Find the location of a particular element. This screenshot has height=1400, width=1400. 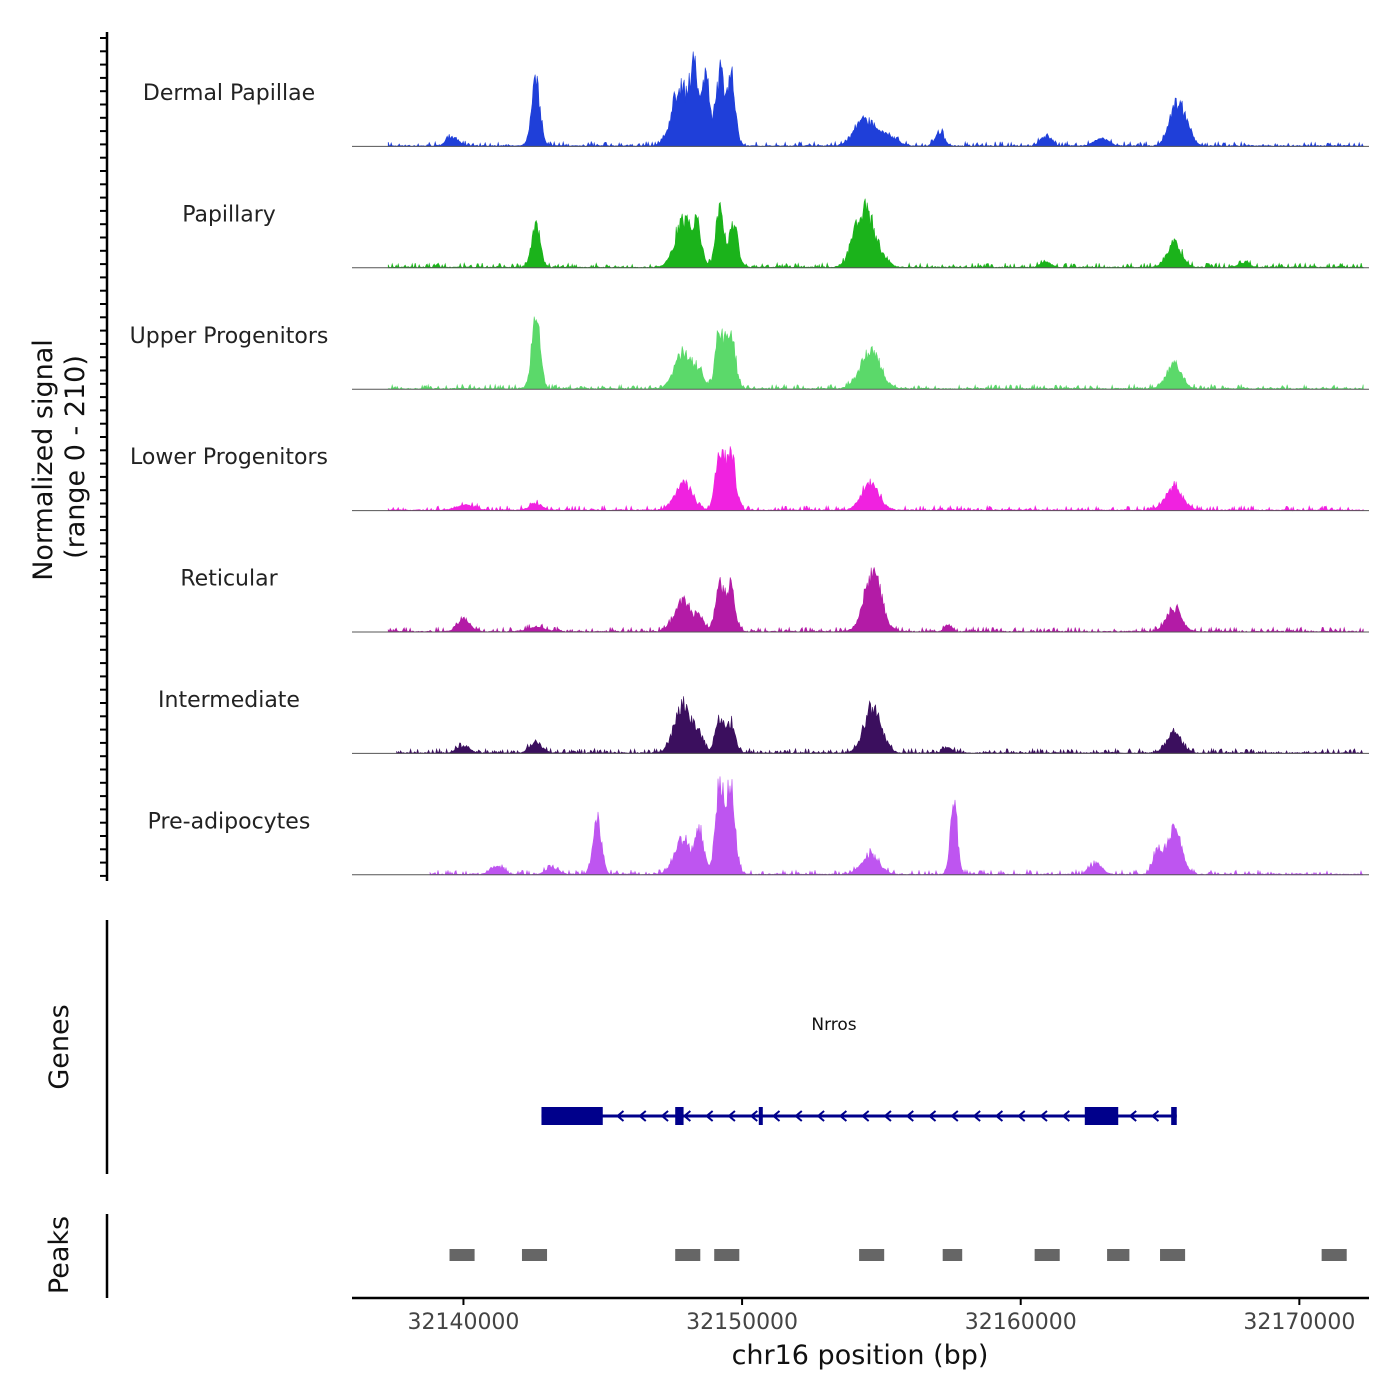

x-tick-label: 32170000 is located at coordinates (1299, 1322).